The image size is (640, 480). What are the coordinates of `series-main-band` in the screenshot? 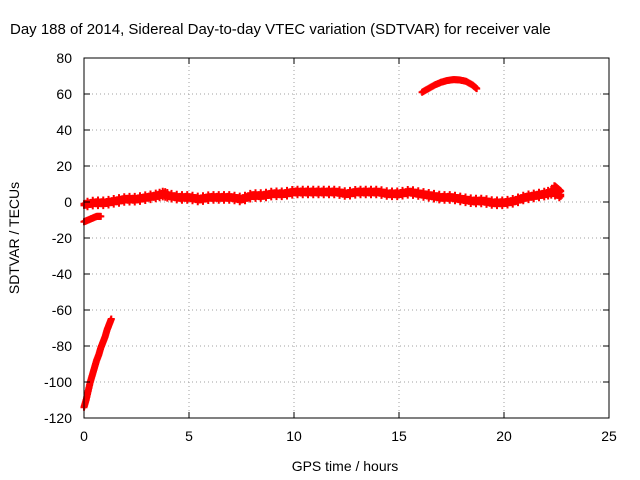 It's located at (322, 198).